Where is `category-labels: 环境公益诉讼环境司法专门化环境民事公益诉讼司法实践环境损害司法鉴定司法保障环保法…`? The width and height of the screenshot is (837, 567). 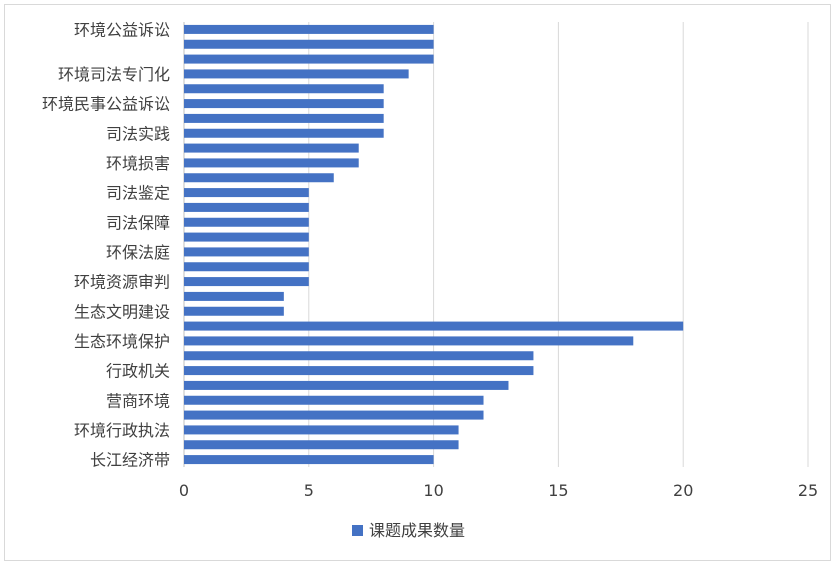 category-labels: 环境公益诉讼环境司法专门化环境民事公益诉讼司法实践环境损害司法鉴定司法保障环保法… is located at coordinates (106, 244).